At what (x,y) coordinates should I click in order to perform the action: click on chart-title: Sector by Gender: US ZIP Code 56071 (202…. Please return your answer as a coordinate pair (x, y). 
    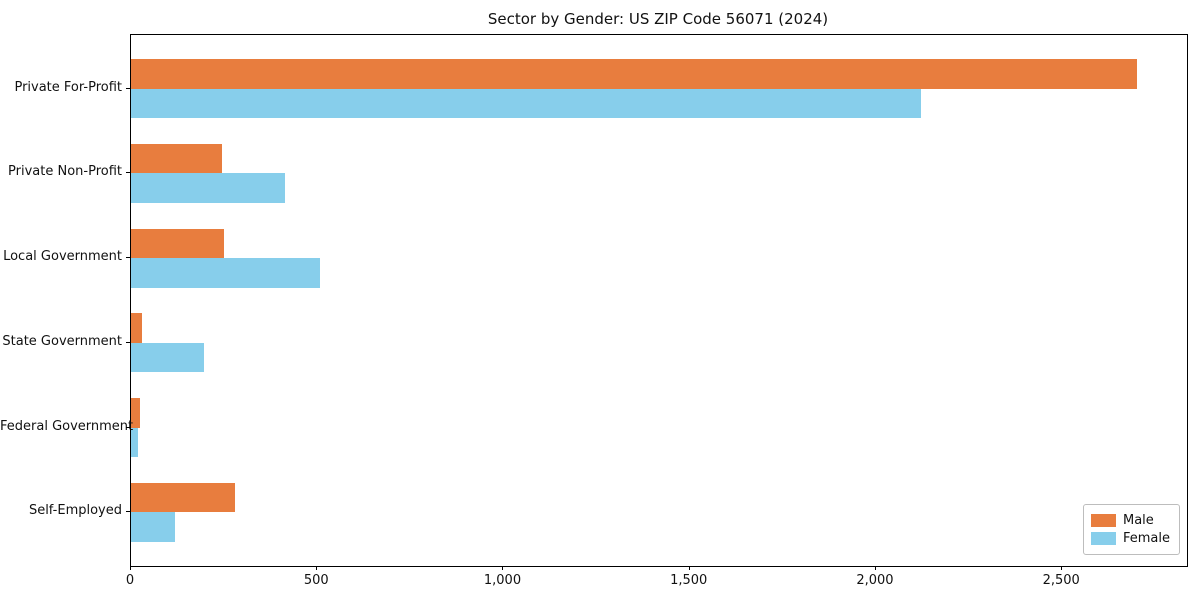
    Looking at the image, I should click on (658, 19).